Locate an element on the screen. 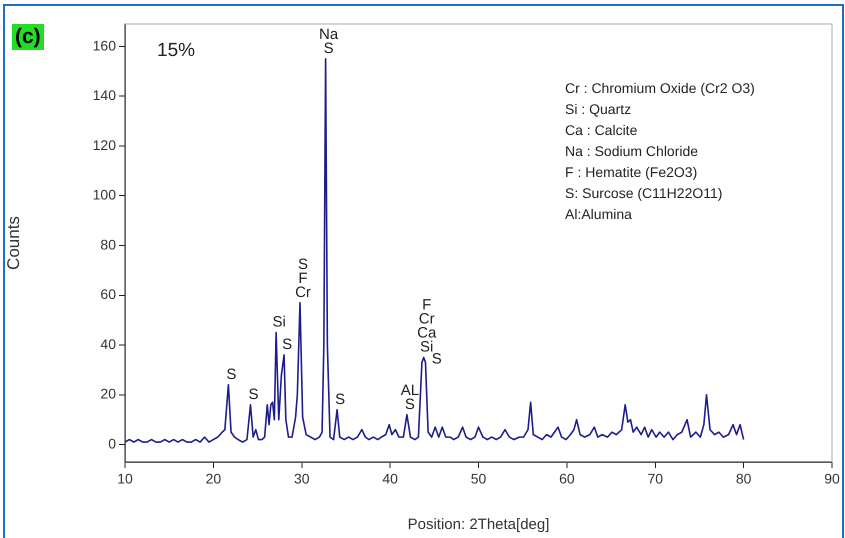 Image resolution: width=845 pixels, height=538 pixels. x-axis-title: Position: 2Theta[deg] is located at coordinates (479, 525).